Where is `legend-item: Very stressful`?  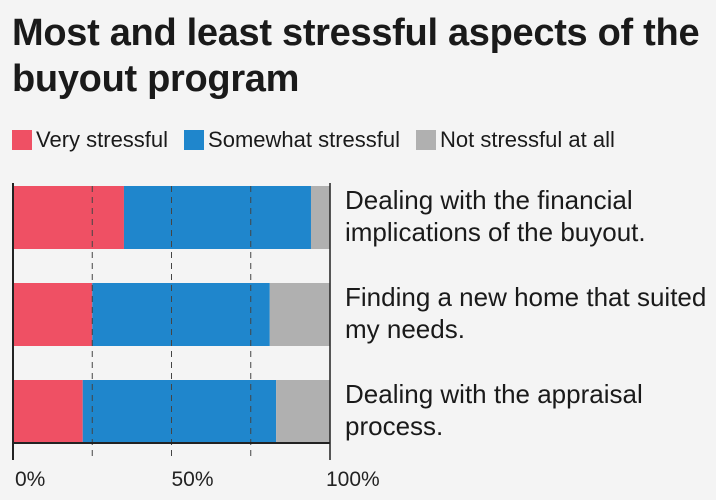 legend-item: Very stressful is located at coordinates (90, 140).